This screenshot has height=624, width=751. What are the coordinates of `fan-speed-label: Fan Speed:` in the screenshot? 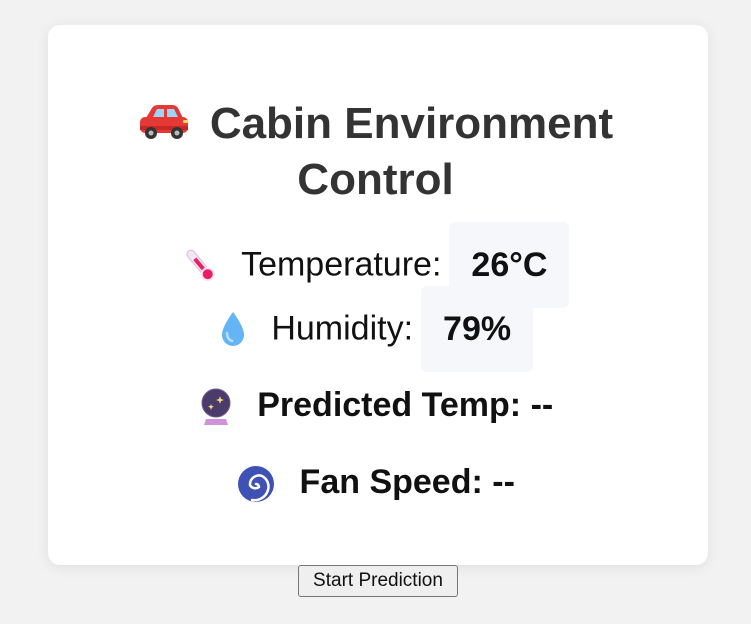 It's located at (391, 482).